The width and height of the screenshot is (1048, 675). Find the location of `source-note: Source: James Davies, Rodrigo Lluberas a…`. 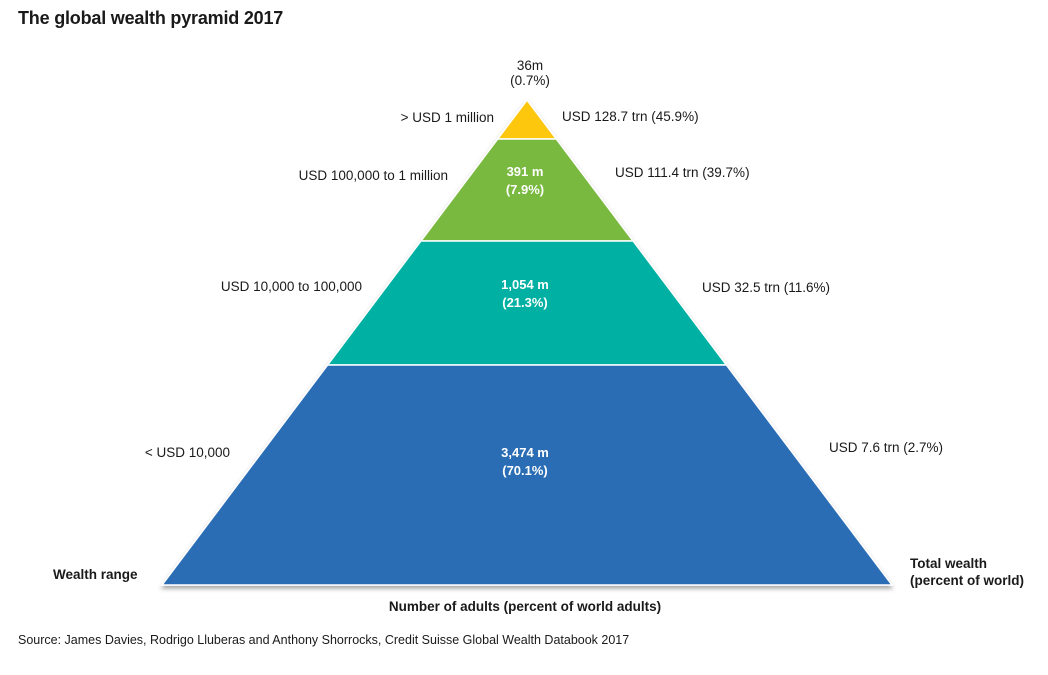

source-note: Source: James Davies, Rodrigo Lluberas a… is located at coordinates (324, 640).